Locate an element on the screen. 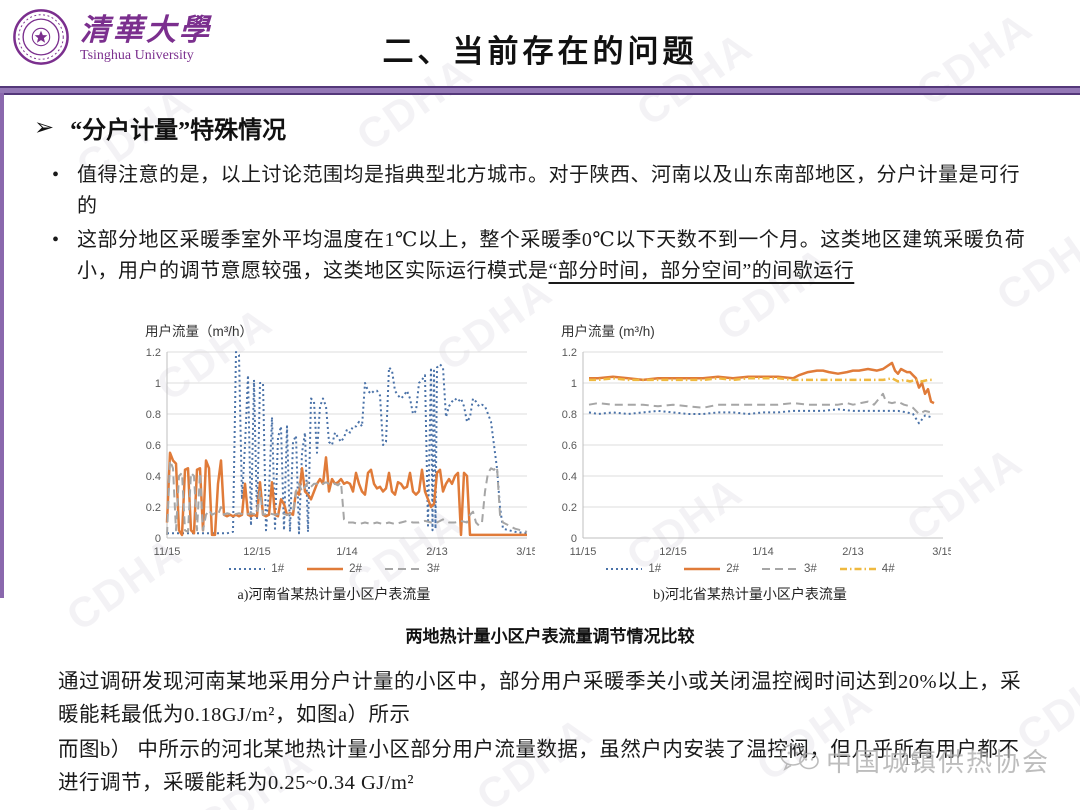 This screenshot has width=1080, height=810. tsinghua-seal-icon is located at coordinates (41, 39).